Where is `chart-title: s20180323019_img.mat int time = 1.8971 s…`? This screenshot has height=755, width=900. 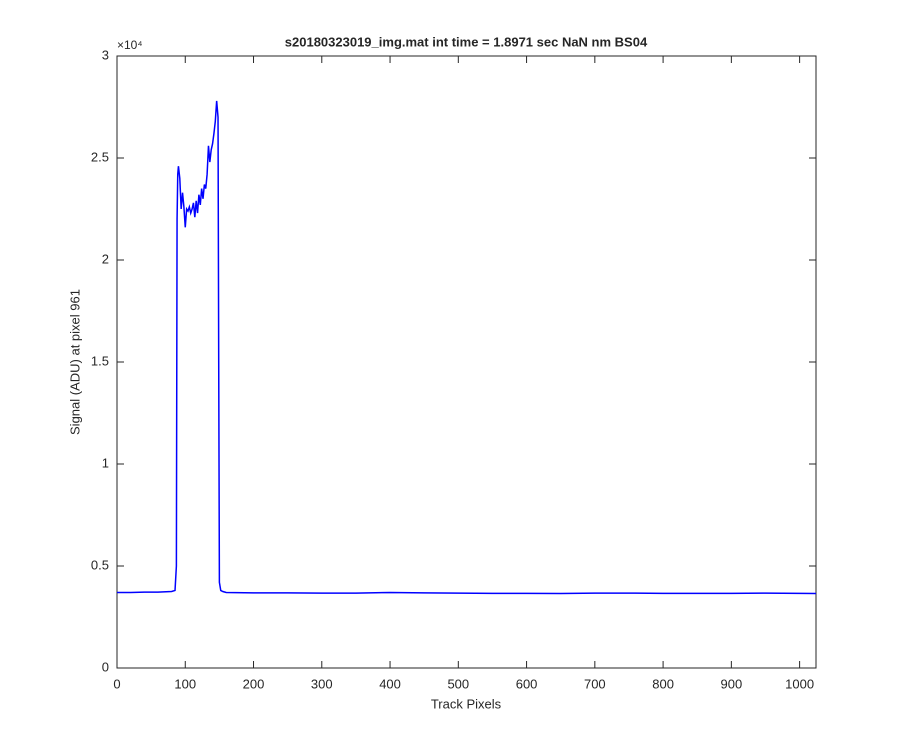 chart-title: s20180323019_img.mat int time = 1.8971 s… is located at coordinates (466, 41).